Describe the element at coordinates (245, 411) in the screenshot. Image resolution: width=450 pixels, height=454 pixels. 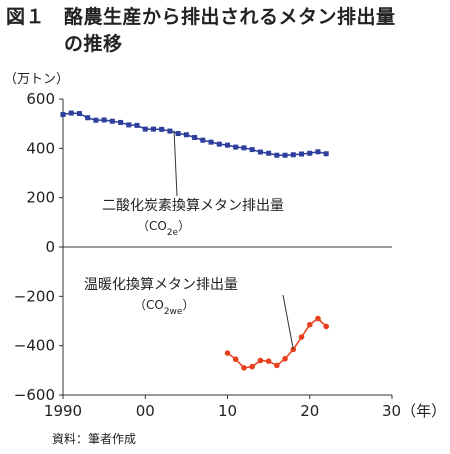
I see `x-tick-labels: 1990 00 10 20 30（年）` at that location.